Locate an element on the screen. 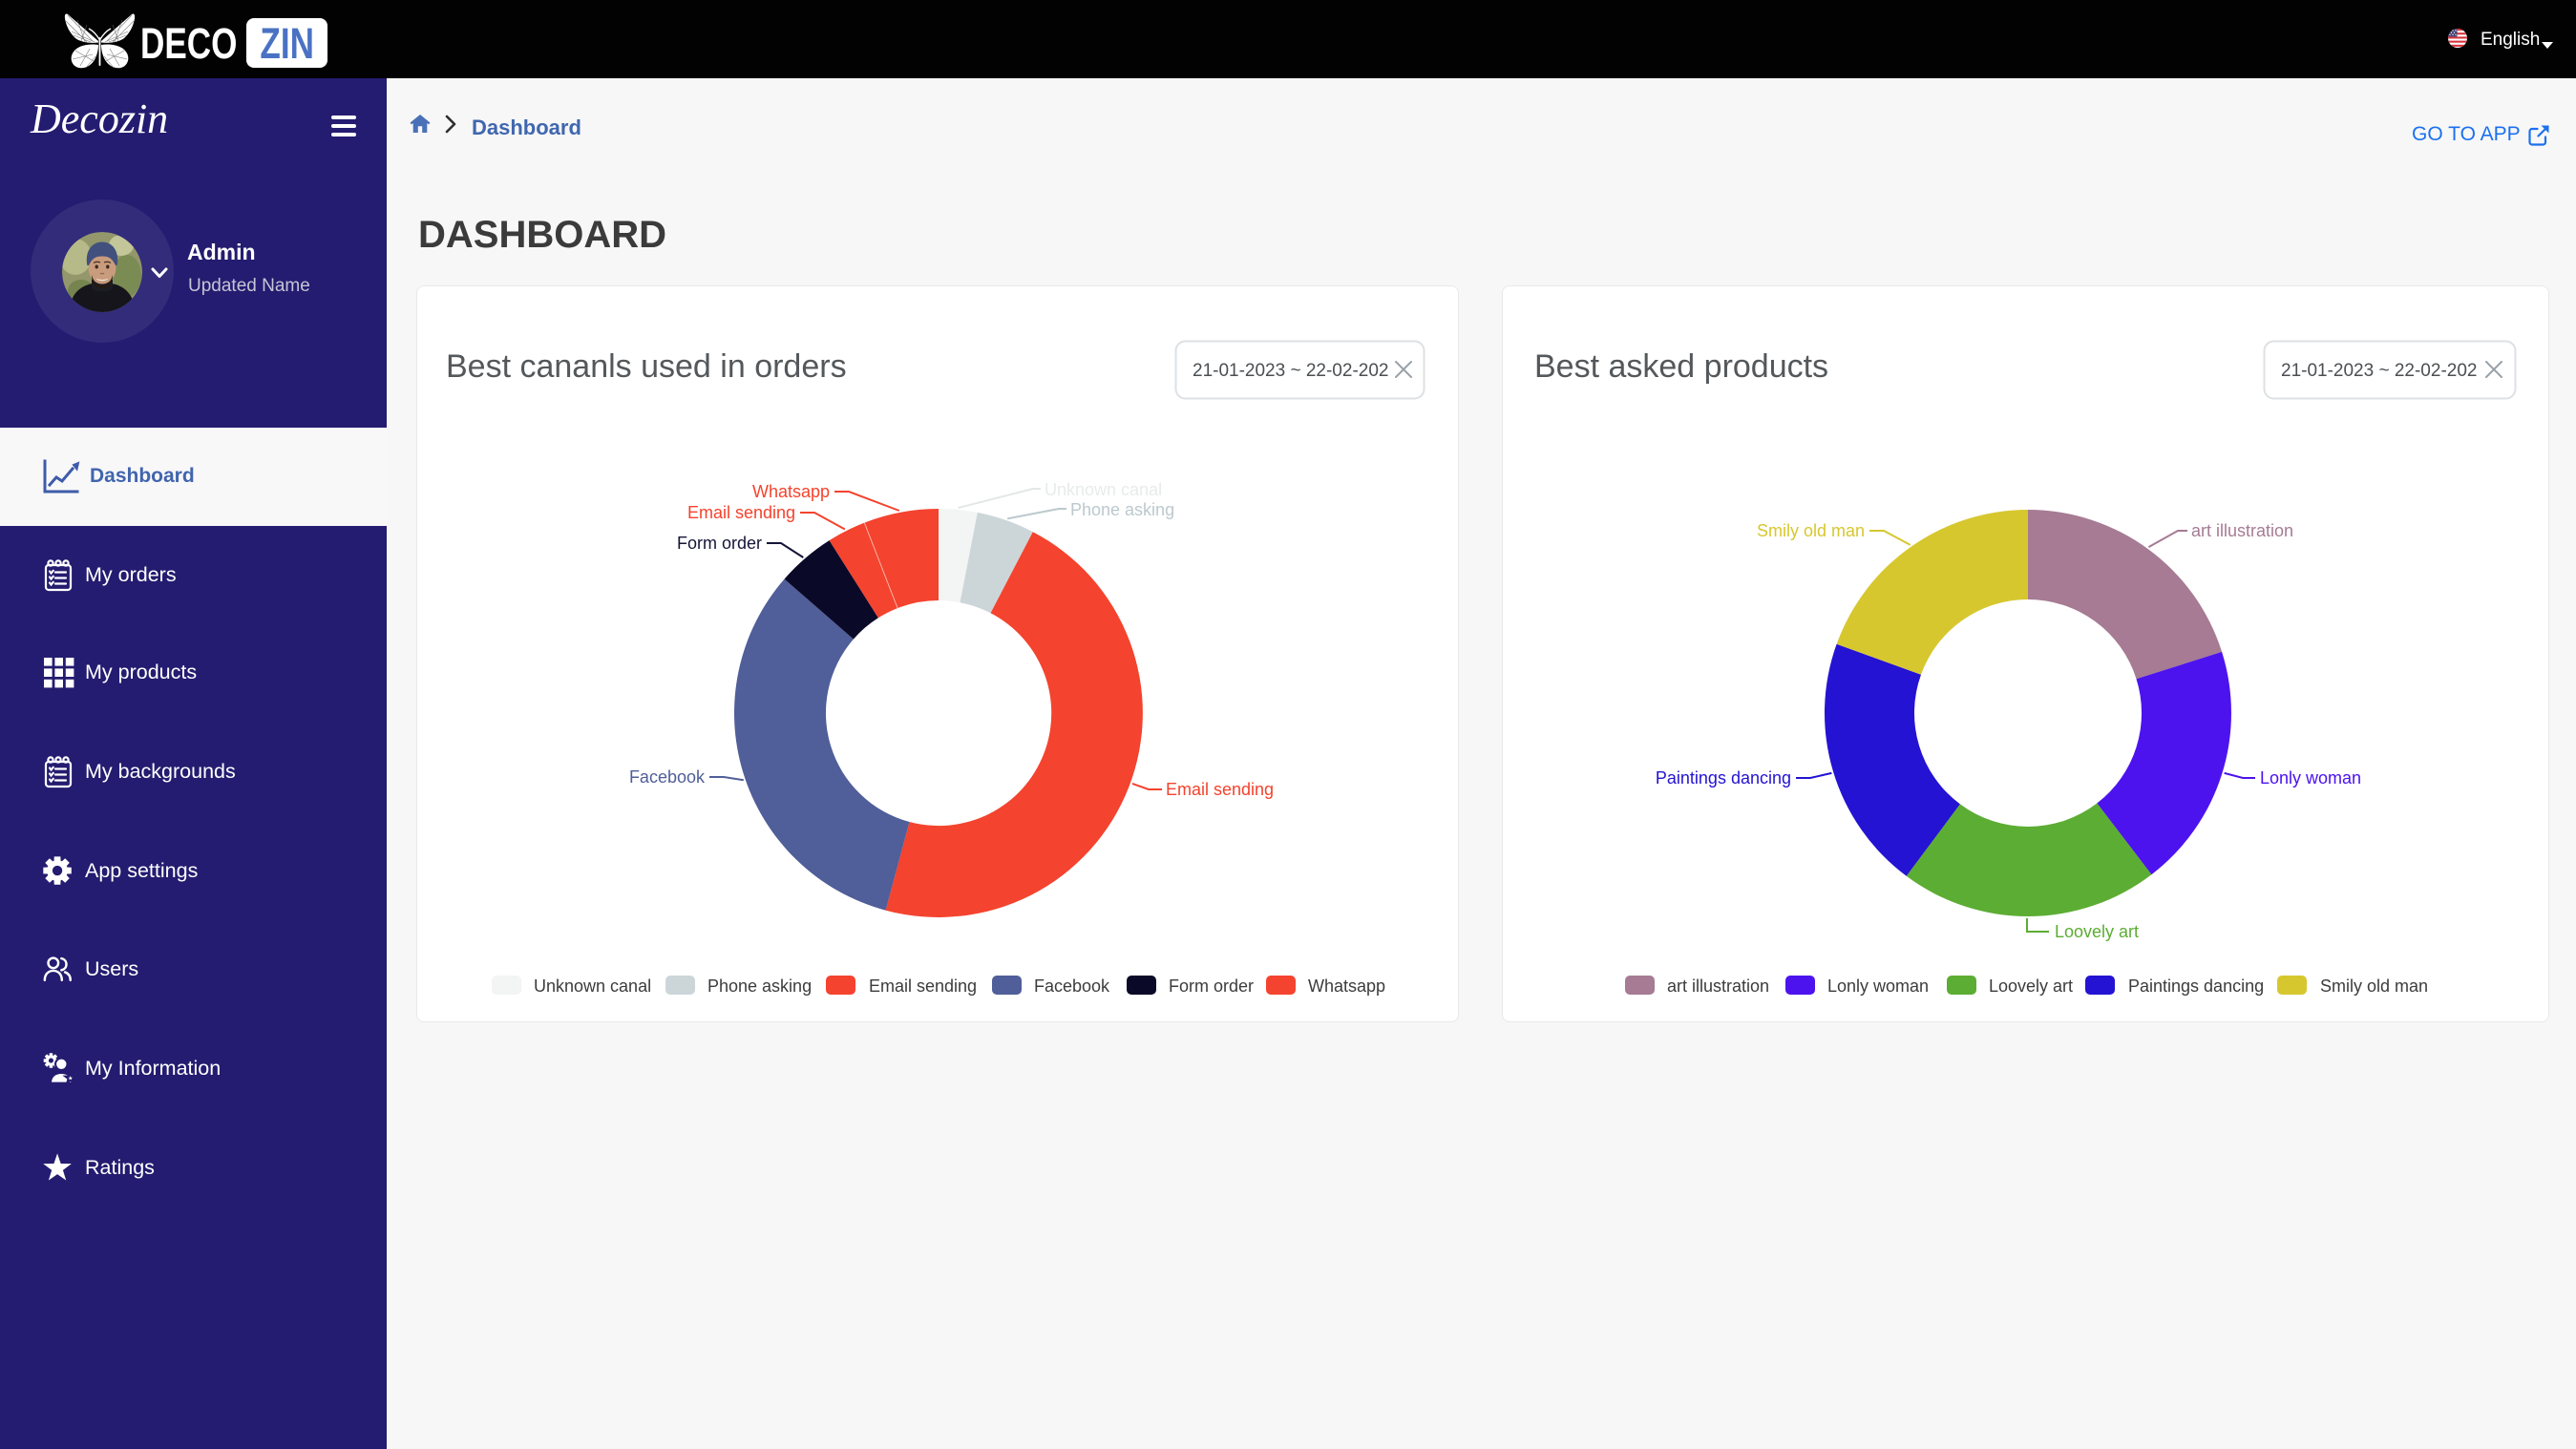  svg-text: Best cananls used in orders is located at coordinates (646, 366).